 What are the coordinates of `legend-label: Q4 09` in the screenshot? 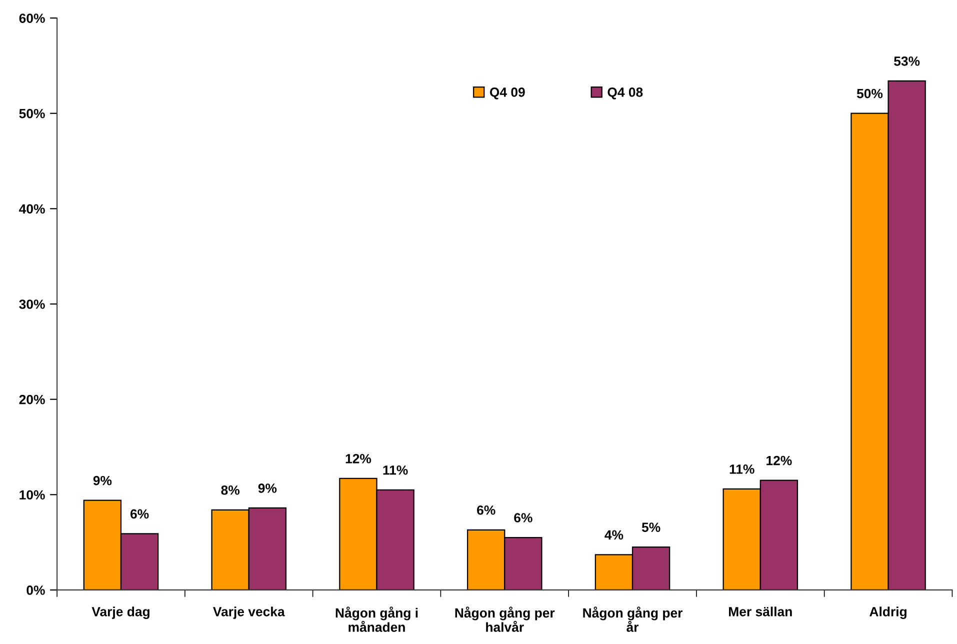 It's located at (507, 94).